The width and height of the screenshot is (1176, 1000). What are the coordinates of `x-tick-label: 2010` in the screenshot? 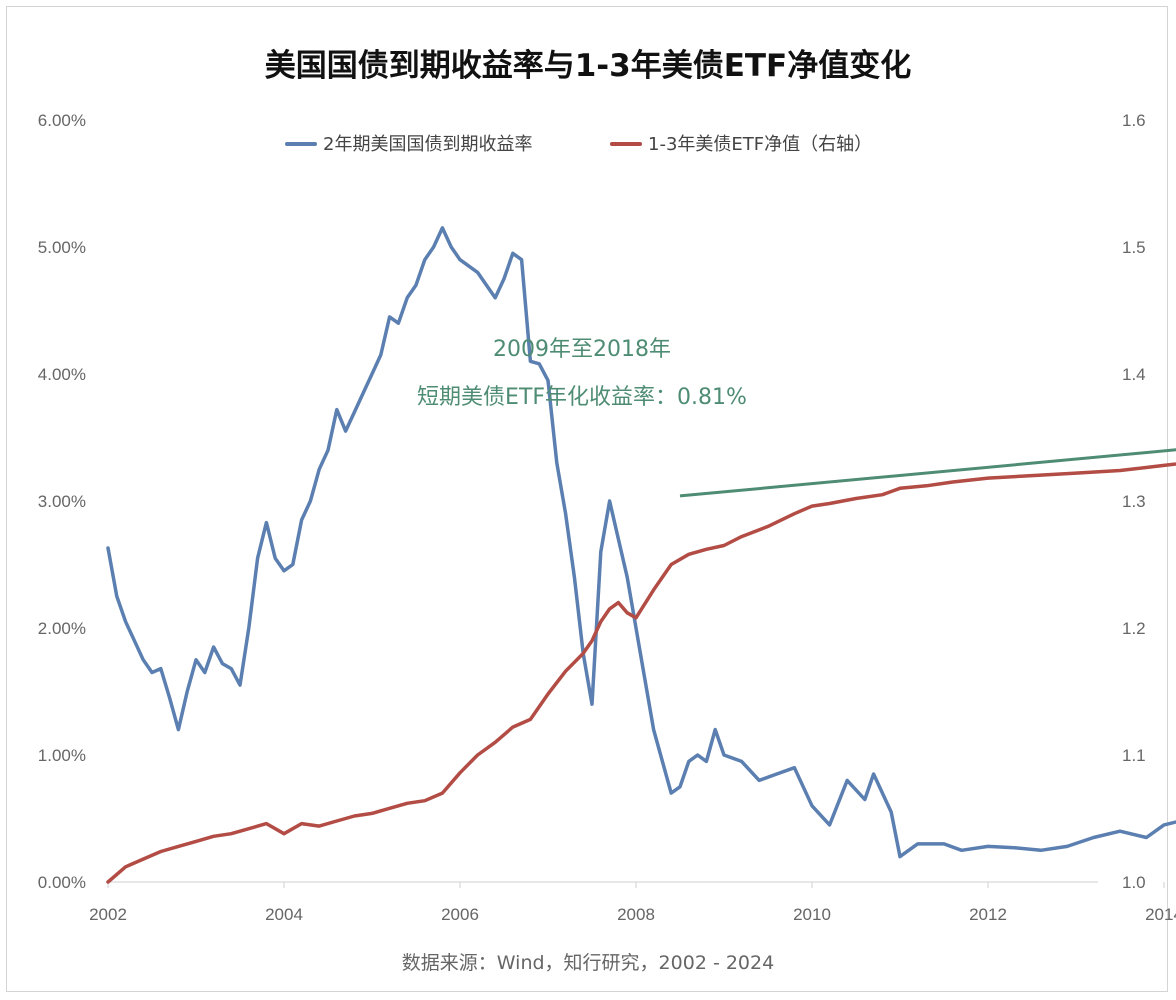 It's located at (812, 914).